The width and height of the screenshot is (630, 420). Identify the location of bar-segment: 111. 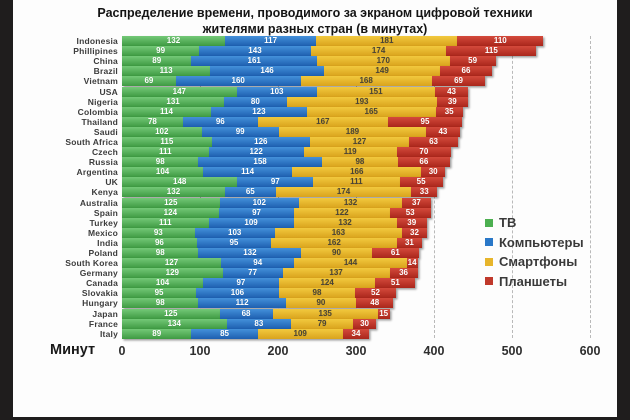
(165, 152).